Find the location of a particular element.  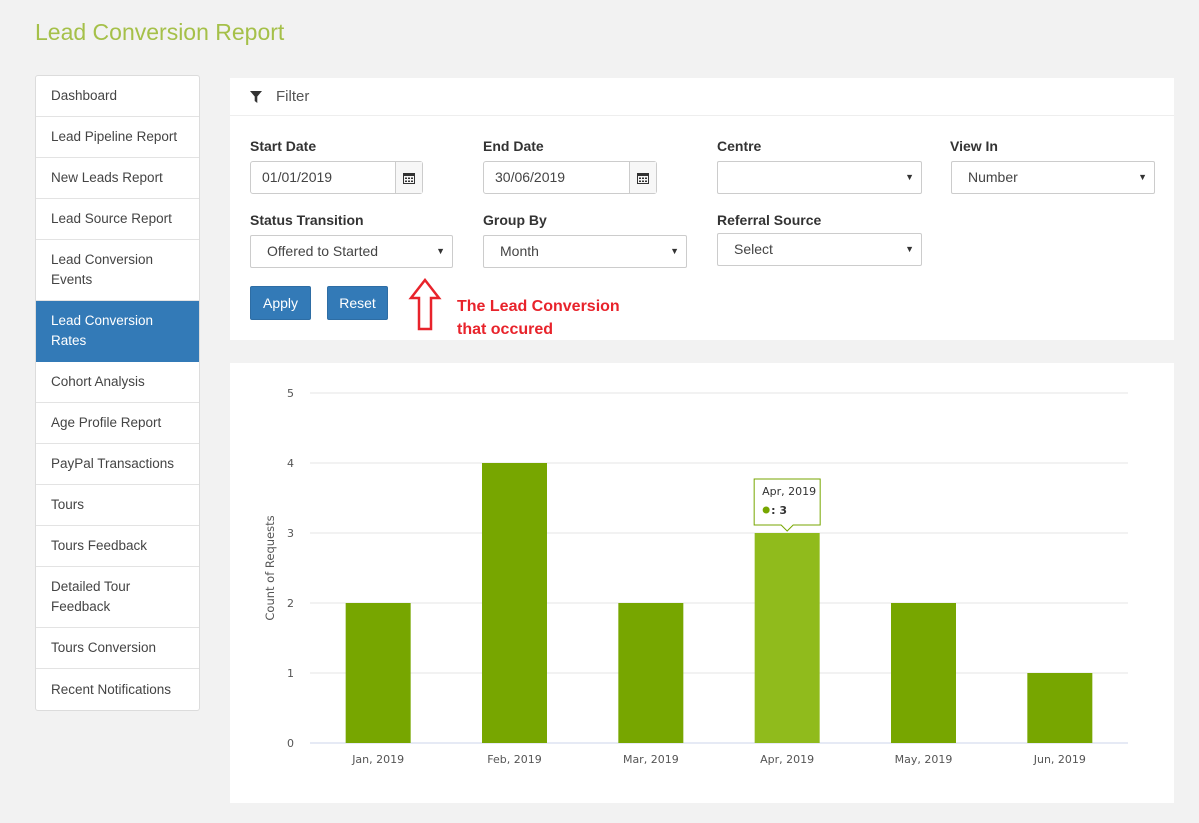

annotation-text: The Lead Conversion that occured is located at coordinates (538, 318).